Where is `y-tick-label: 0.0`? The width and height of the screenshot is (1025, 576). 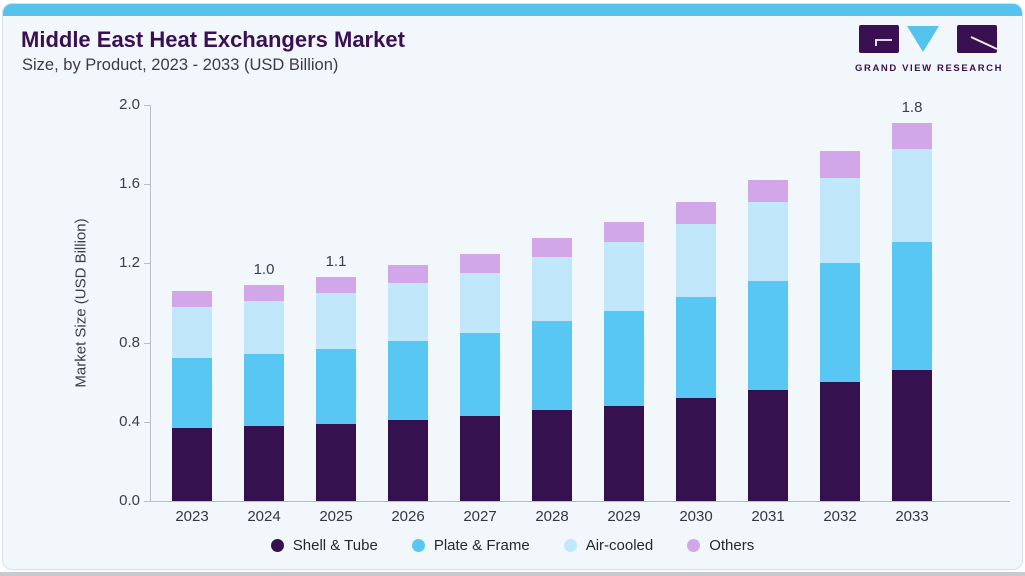
y-tick-label: 0.0 is located at coordinates (129, 500).